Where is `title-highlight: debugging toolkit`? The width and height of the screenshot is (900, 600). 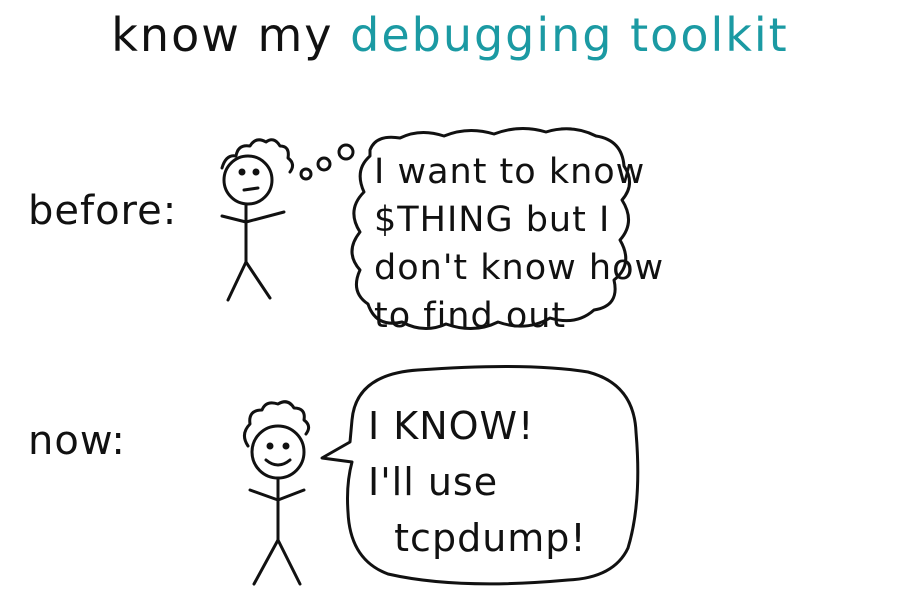
title-highlight: debugging toolkit is located at coordinates (569, 35).